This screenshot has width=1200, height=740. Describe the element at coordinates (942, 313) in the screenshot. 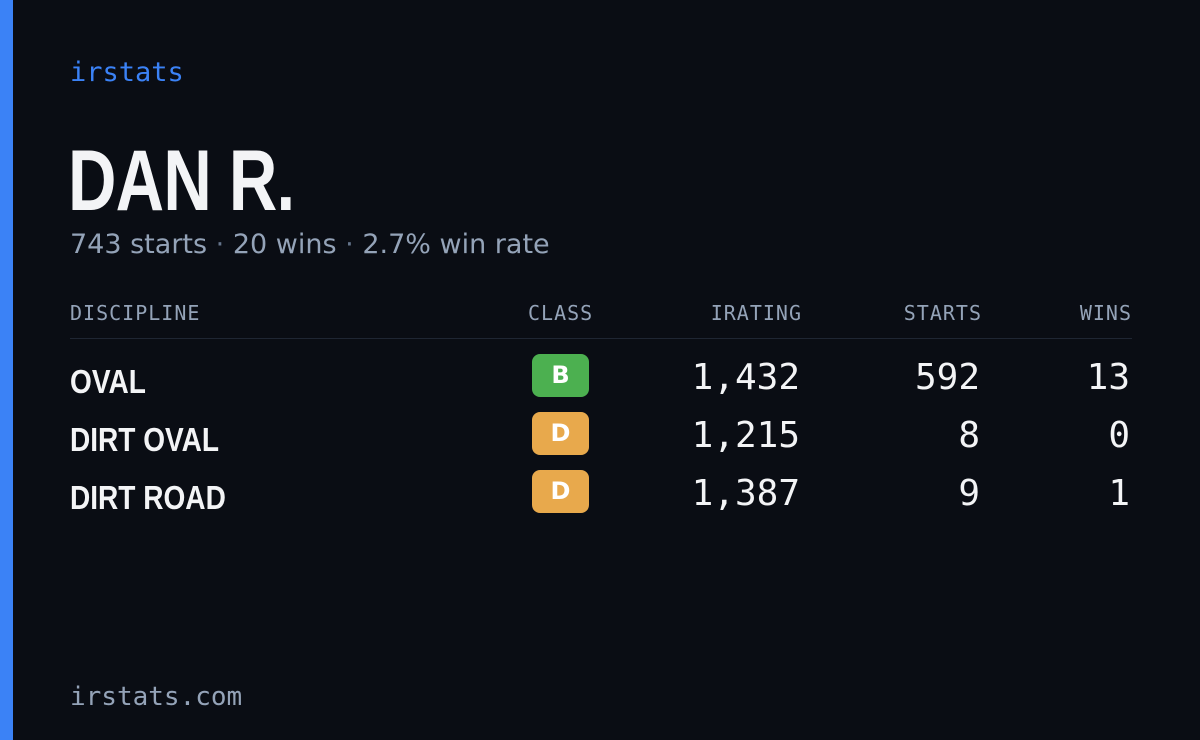

I see `header-starts: STARTS` at that location.